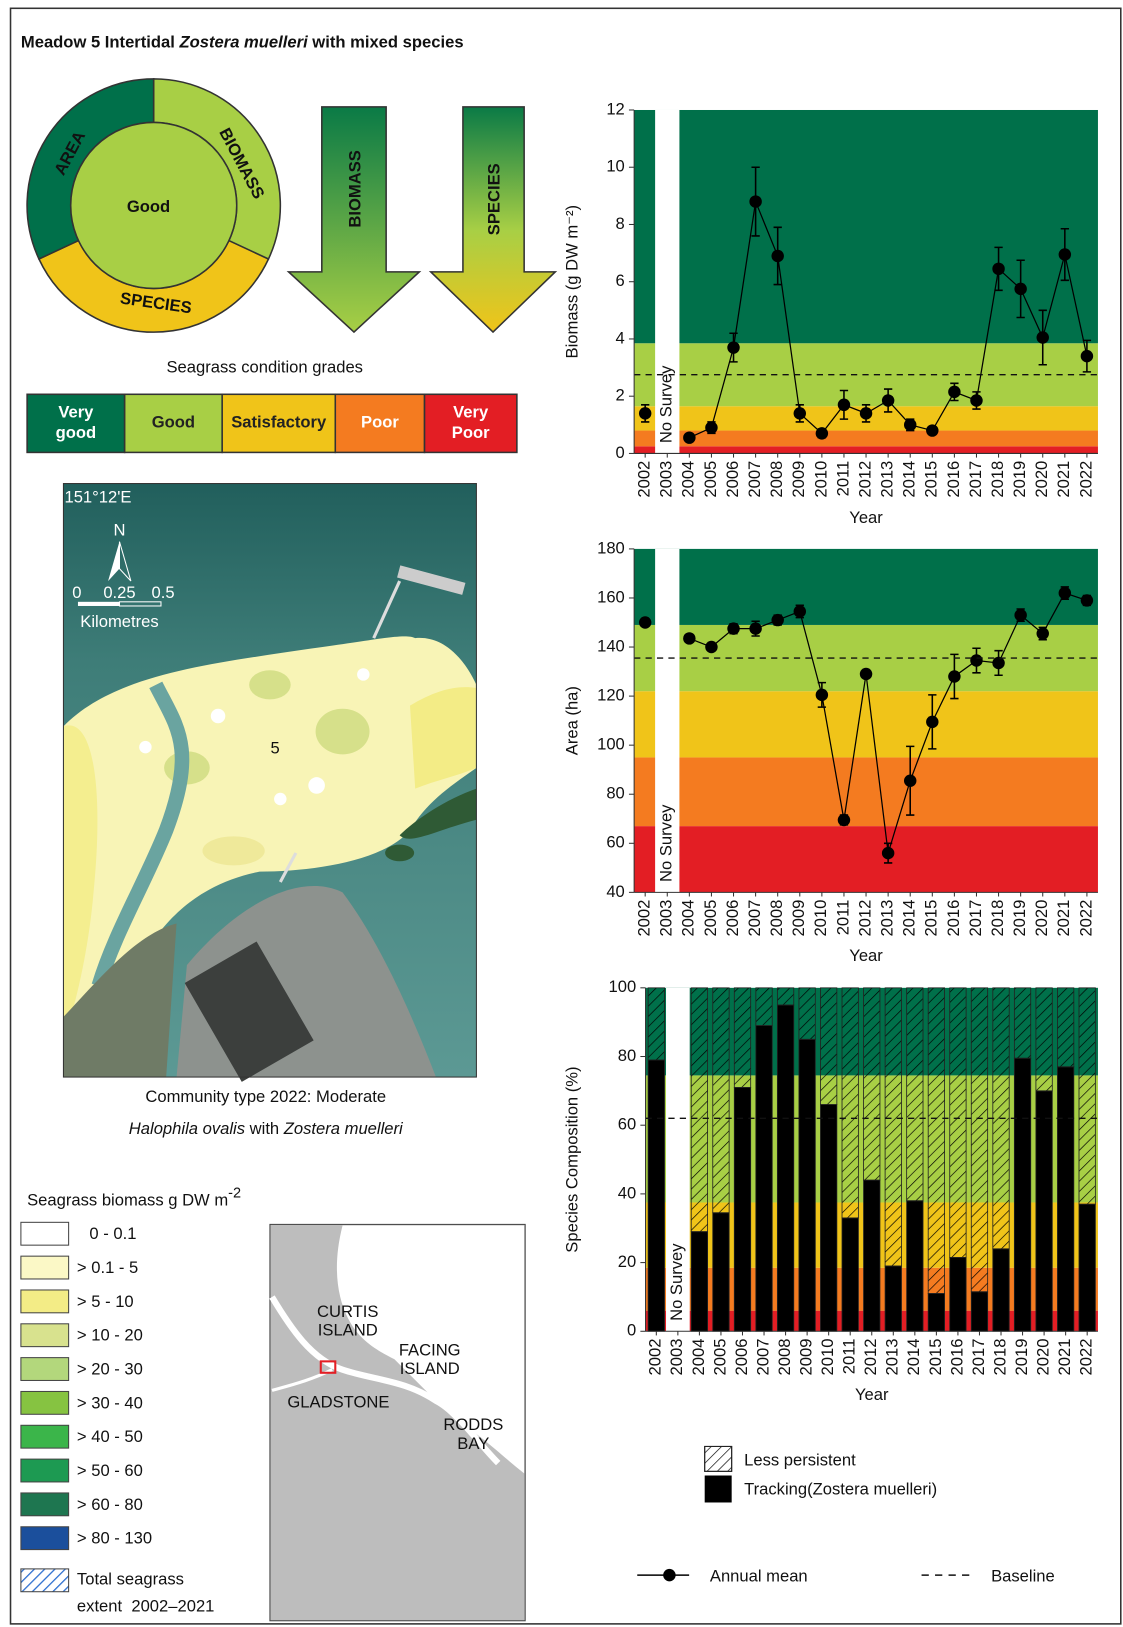 The height and width of the screenshot is (1627, 1123). Describe the element at coordinates (97, 496) in the screenshot. I see `map-coordinate: 151°12'E` at that location.